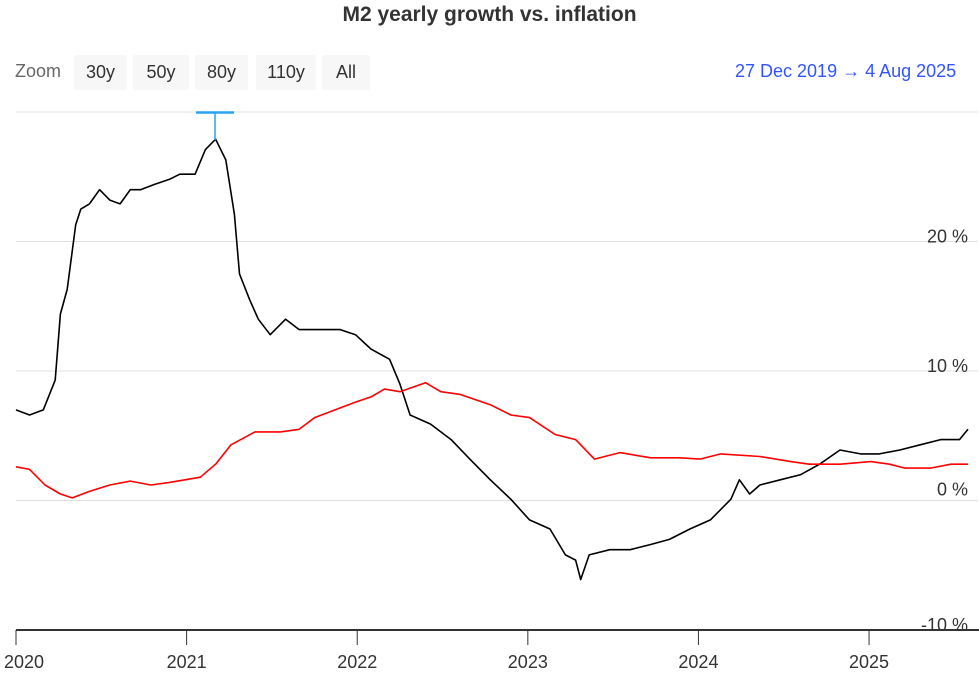 This screenshot has width=979, height=697. I want to click on zoom-50y-button: 50y, so click(161, 72).